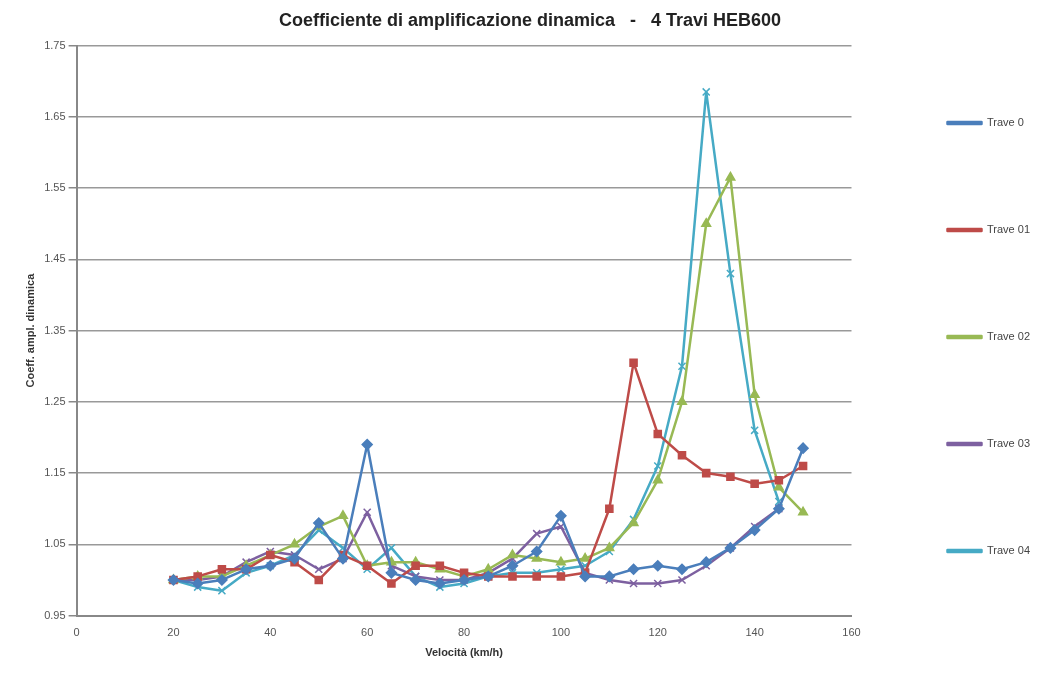 The width and height of the screenshot is (1060, 694). What do you see at coordinates (76, 632) in the screenshot?
I see `x-tick-label: 0` at bounding box center [76, 632].